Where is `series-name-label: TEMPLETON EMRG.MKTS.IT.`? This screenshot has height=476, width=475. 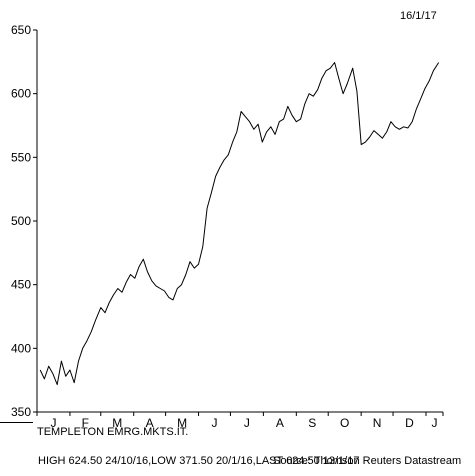 series-name-label: TEMPLETON EMRG.MKTS.IT. is located at coordinates (113, 432).